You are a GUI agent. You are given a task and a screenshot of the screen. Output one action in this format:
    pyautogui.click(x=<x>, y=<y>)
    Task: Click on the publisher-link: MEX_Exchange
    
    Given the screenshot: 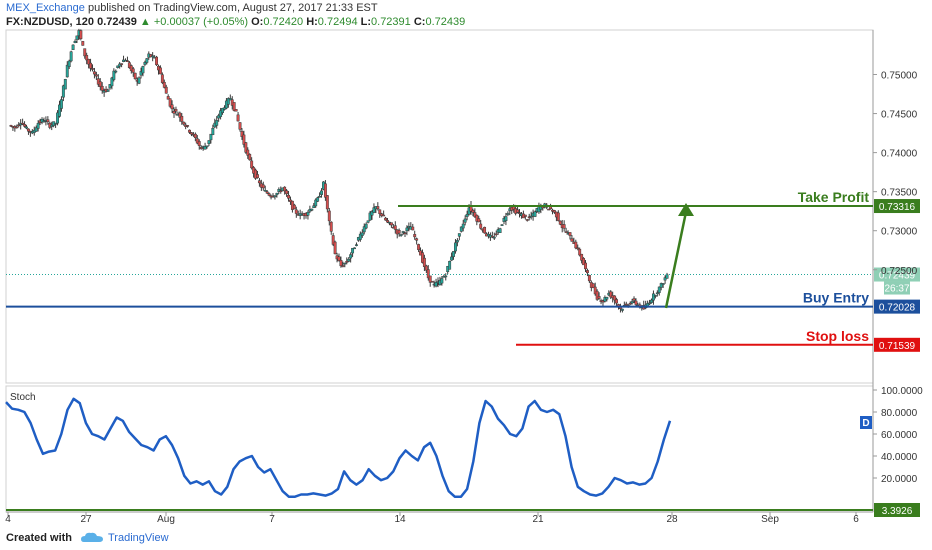 What is the action you would take?
    pyautogui.click(x=45, y=8)
    